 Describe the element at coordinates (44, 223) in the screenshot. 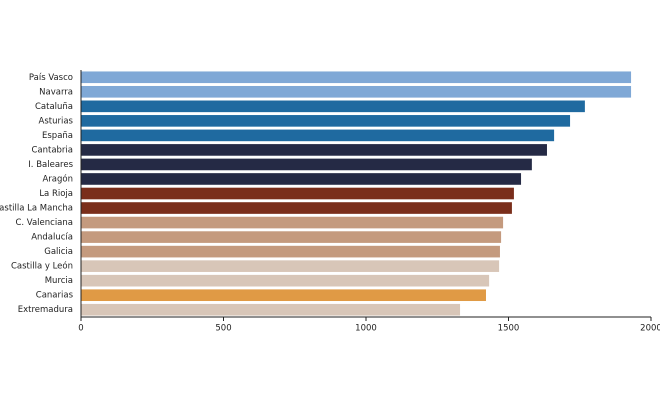

I see `y-tick-label: C. Valenciana` at that location.